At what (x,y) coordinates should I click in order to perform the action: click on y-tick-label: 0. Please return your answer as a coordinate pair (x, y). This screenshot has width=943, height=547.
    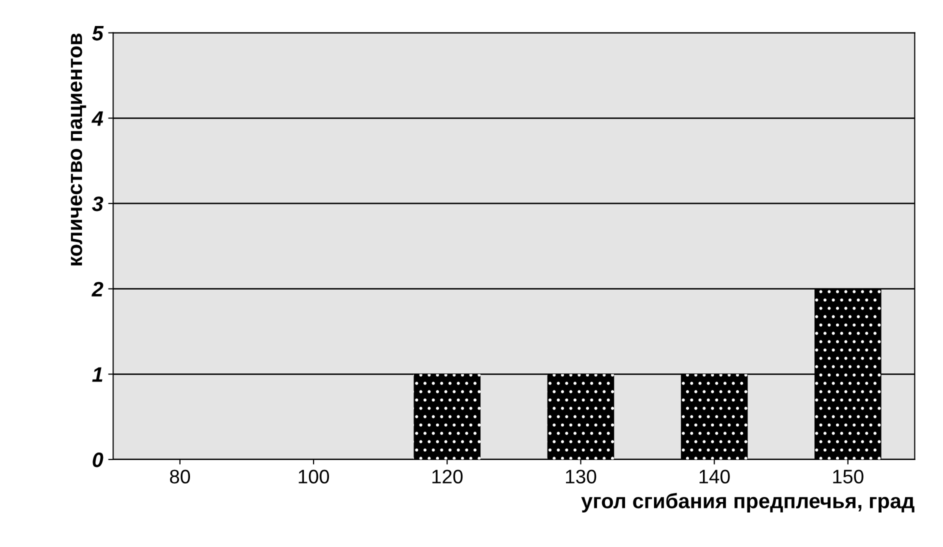
    Looking at the image, I should click on (98, 460).